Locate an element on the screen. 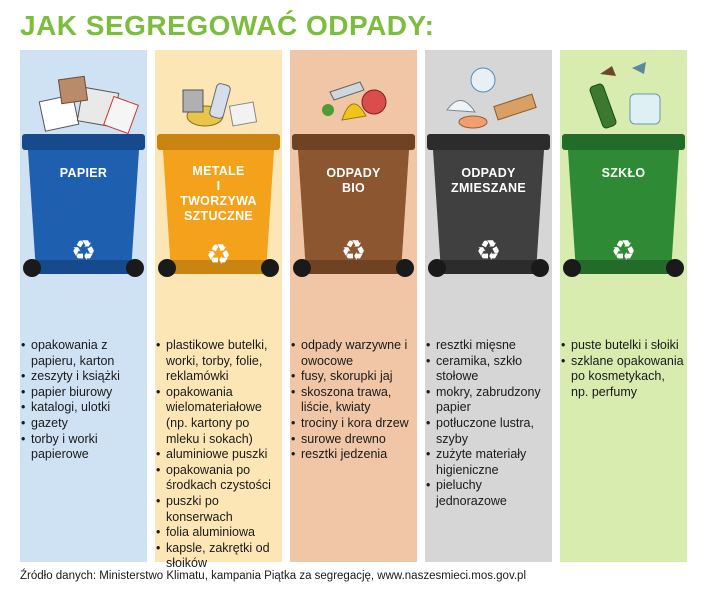  list-item: puszki po konserwach is located at coordinates (217, 509).